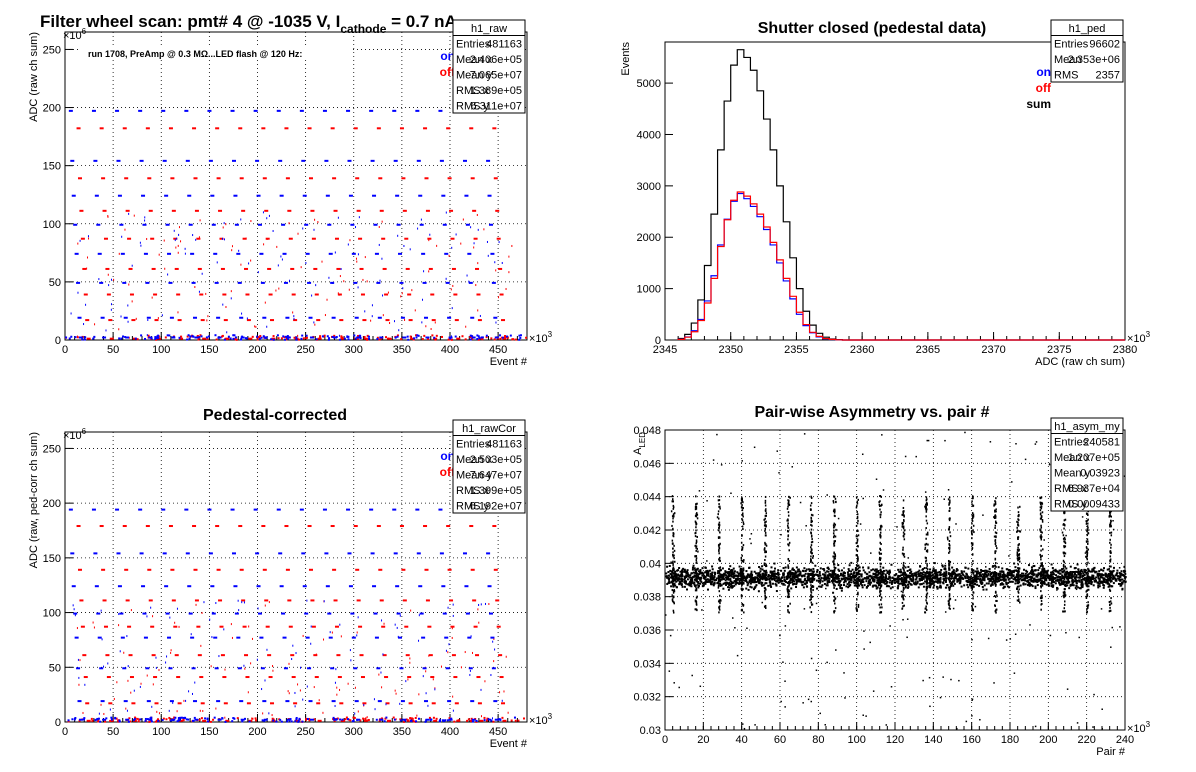 This screenshot has width=1196, height=772. I want to click on stats-value: 2.503e+05, so click(496, 460).